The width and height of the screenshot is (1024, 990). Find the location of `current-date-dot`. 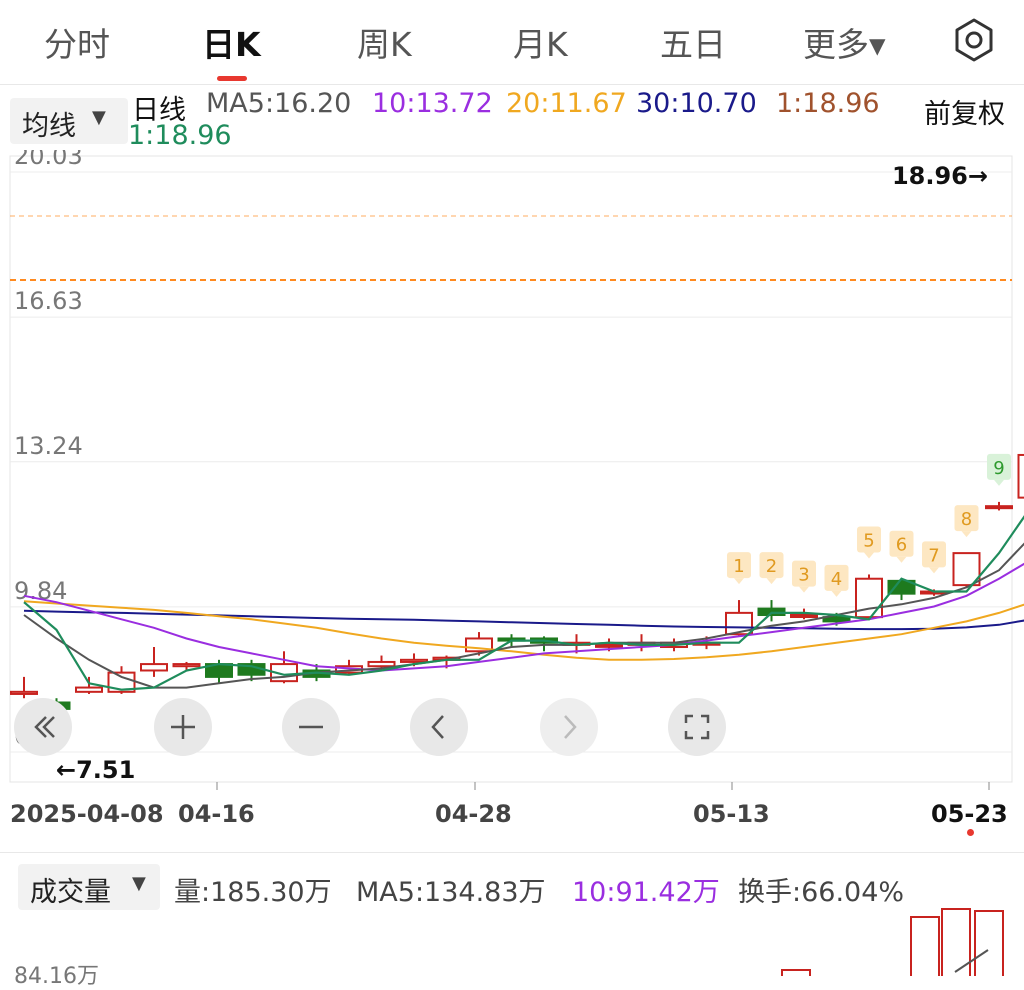

current-date-dot is located at coordinates (970, 832).